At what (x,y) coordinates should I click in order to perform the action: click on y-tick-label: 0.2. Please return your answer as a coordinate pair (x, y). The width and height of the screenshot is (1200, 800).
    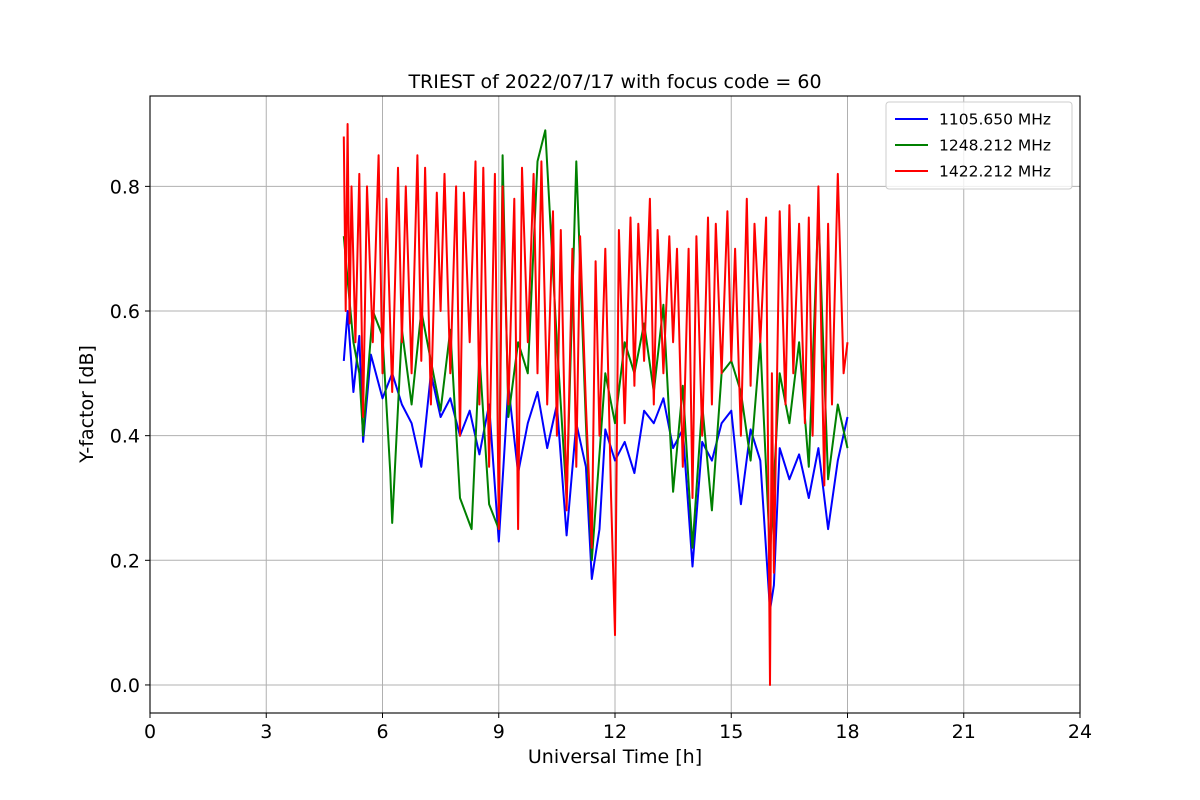
    Looking at the image, I should click on (125, 561).